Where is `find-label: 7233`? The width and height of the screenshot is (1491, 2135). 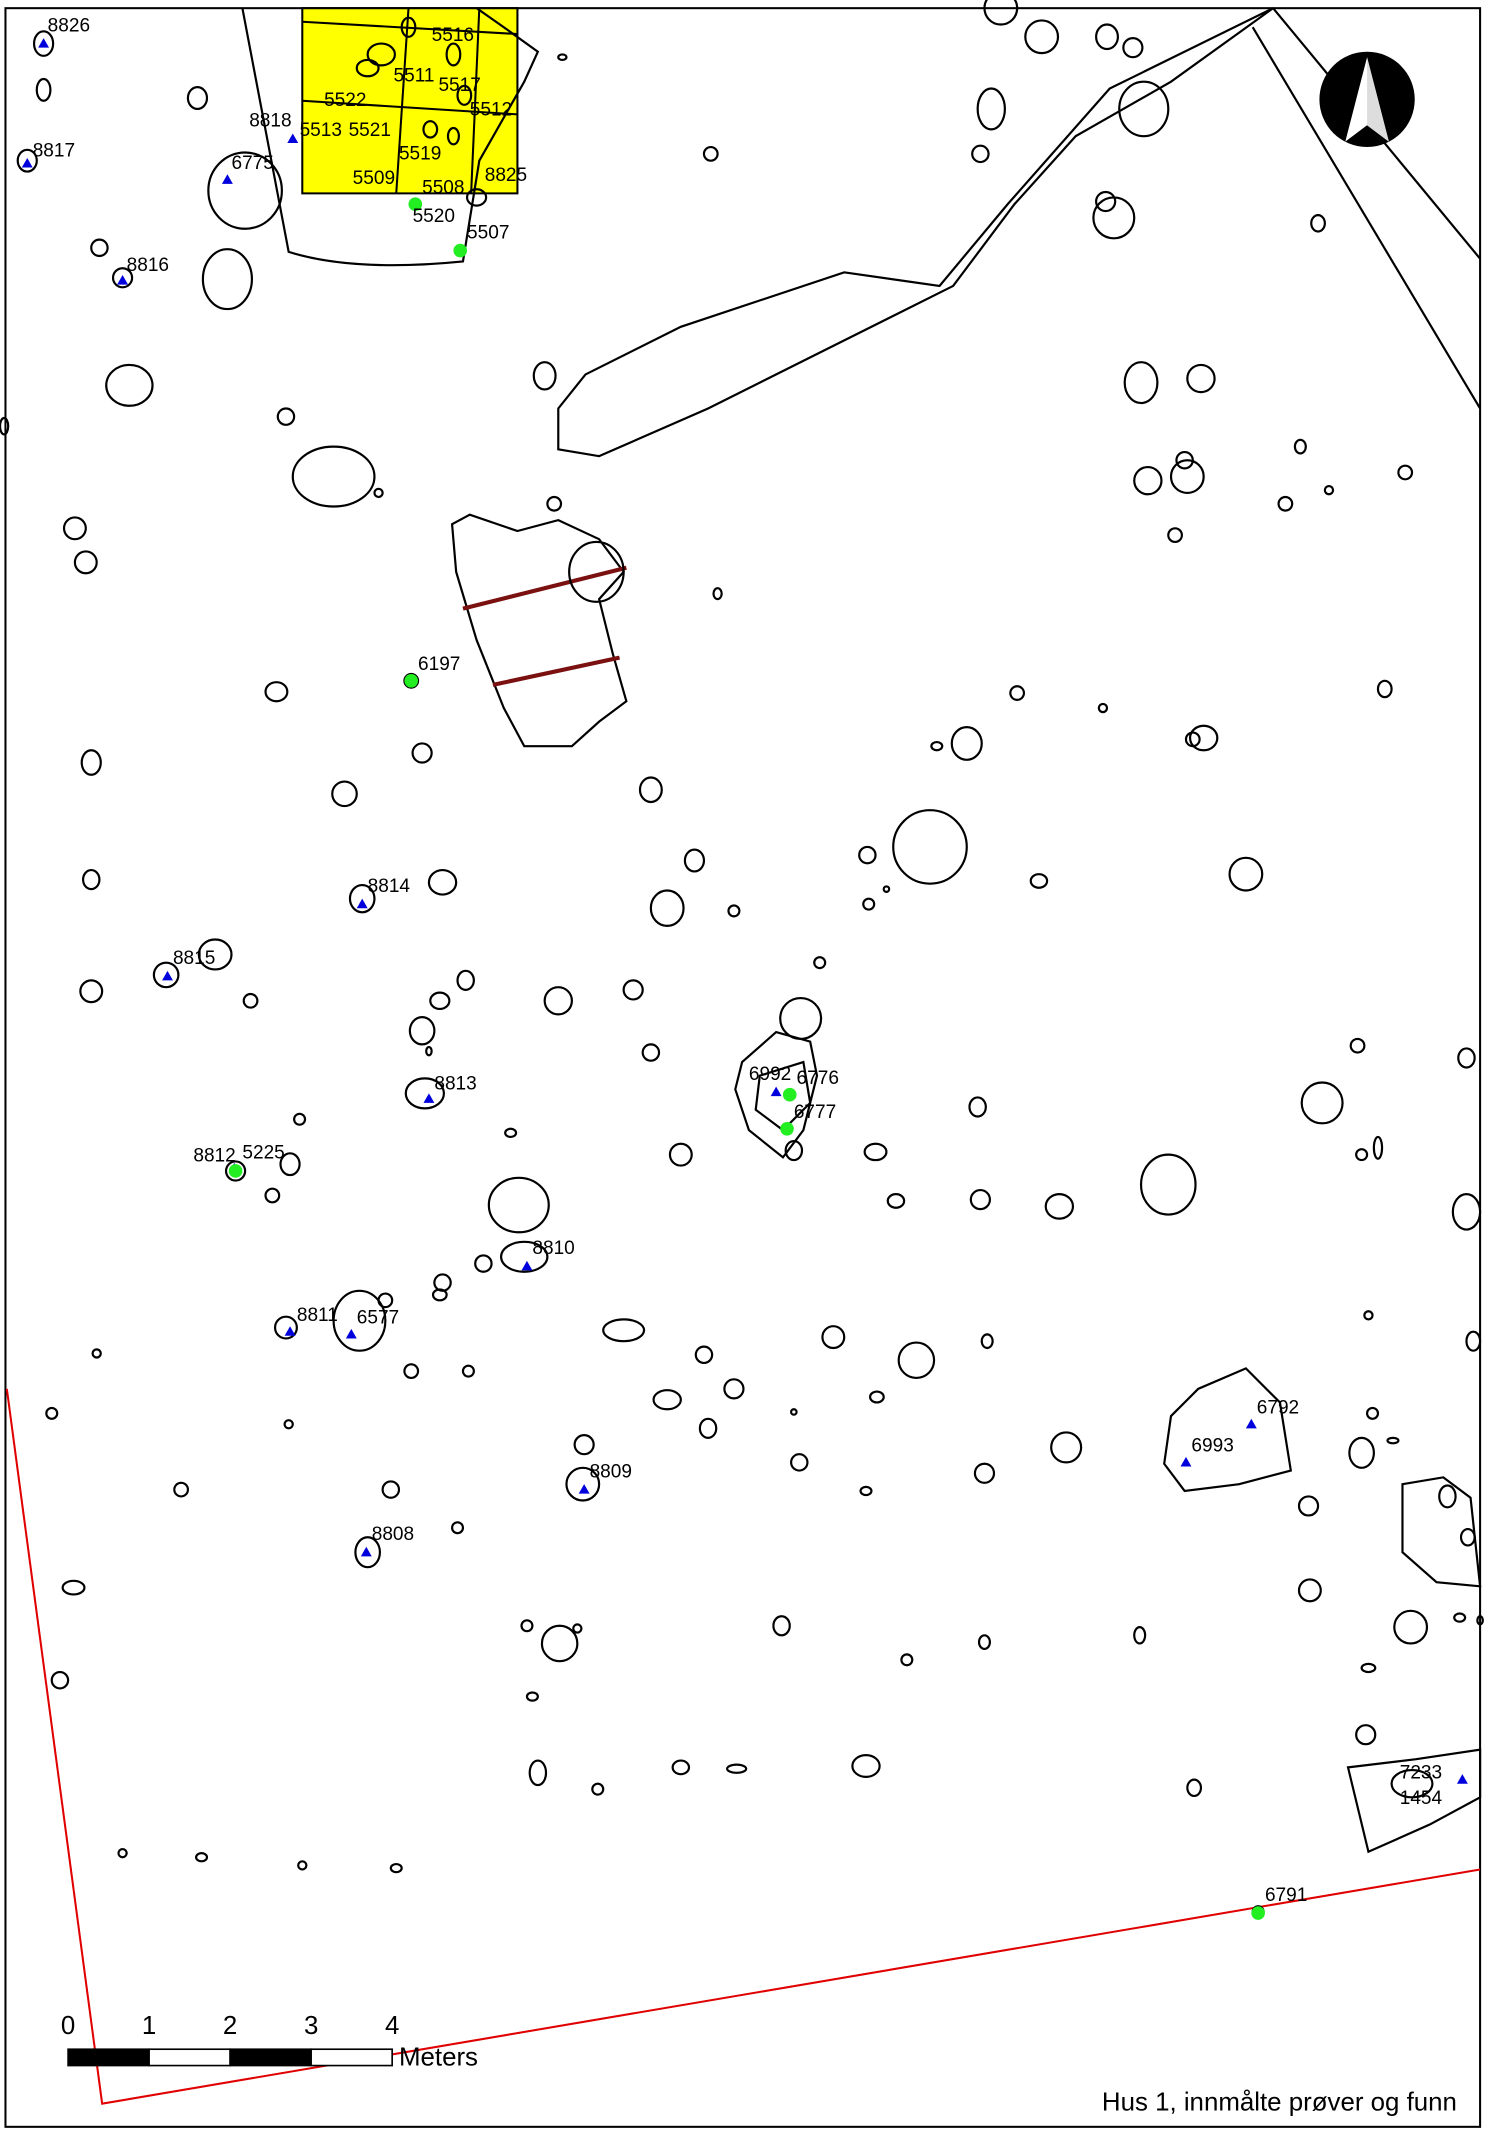 find-label: 7233 is located at coordinates (1421, 1772).